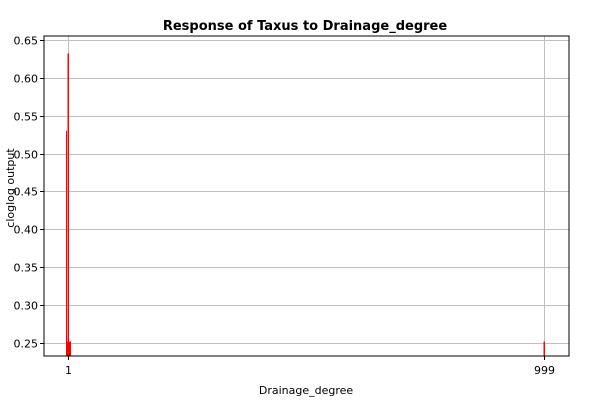  Describe the element at coordinates (10, 188) in the screenshot. I see `y-axis-label: cloglog output` at that location.